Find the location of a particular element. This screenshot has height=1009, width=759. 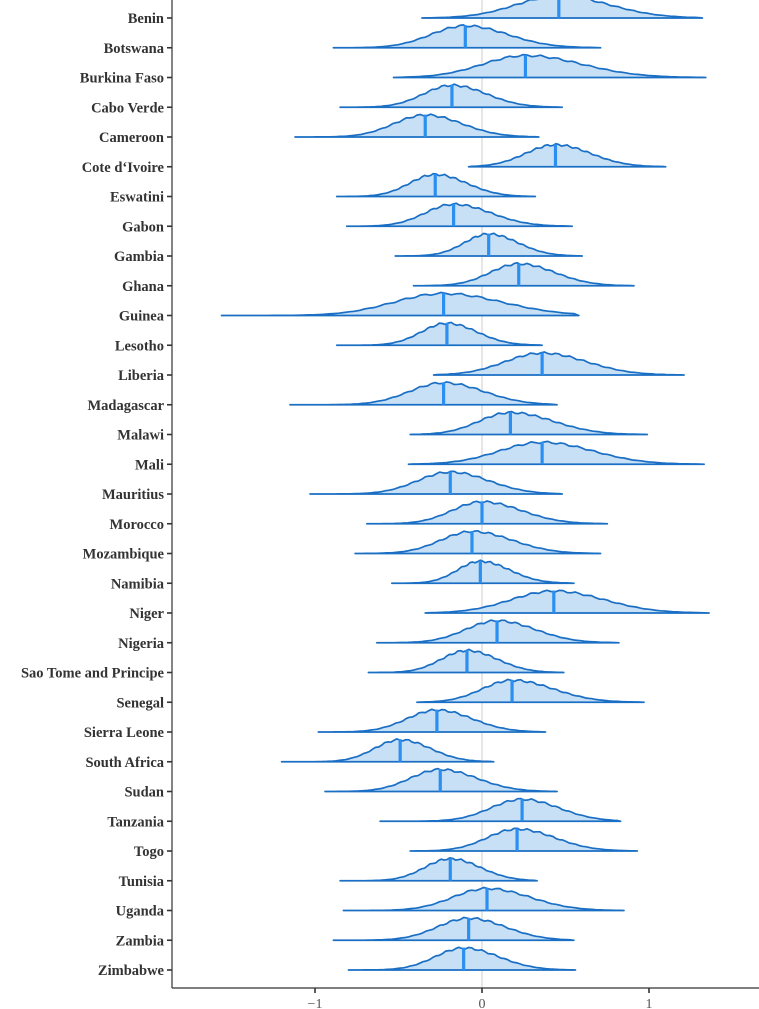

country-label-niger: Niger is located at coordinates (146, 614).